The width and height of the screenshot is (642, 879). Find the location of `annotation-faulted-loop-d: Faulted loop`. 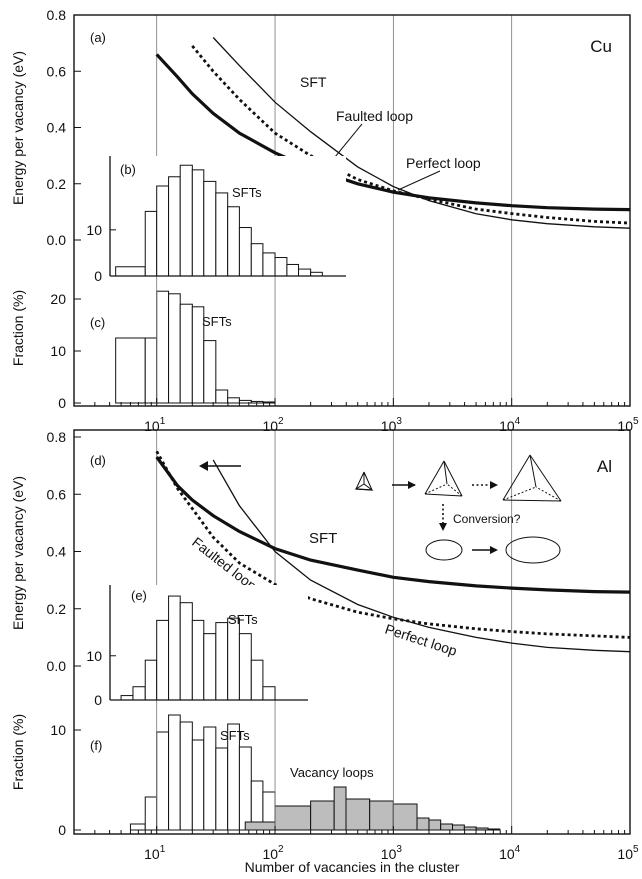

annotation-faulted-loop-d: Faulted loop is located at coordinates (224, 564).